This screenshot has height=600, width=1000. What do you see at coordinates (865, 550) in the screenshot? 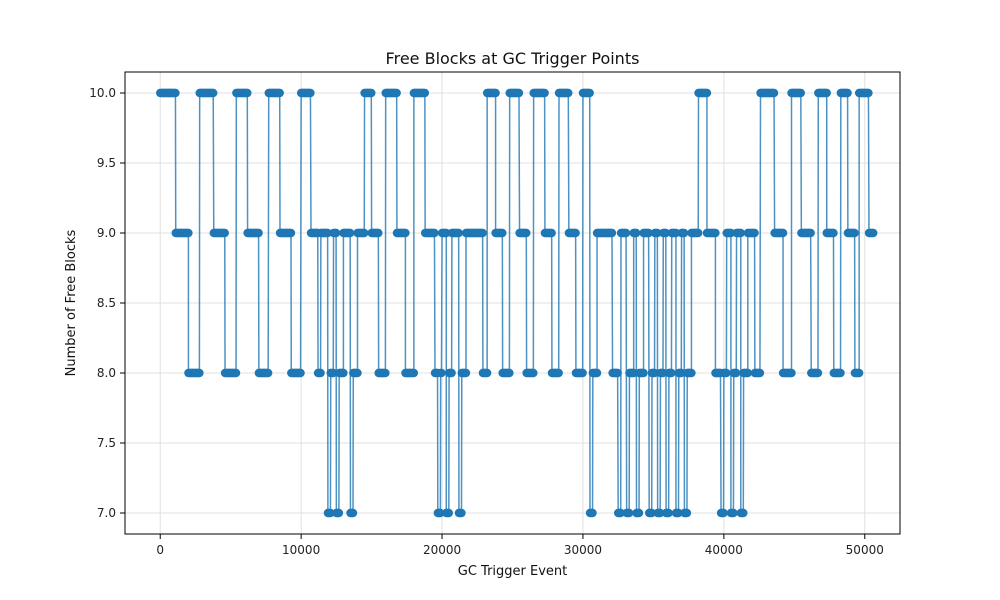
I see `x-tick-label: 50000` at bounding box center [865, 550].